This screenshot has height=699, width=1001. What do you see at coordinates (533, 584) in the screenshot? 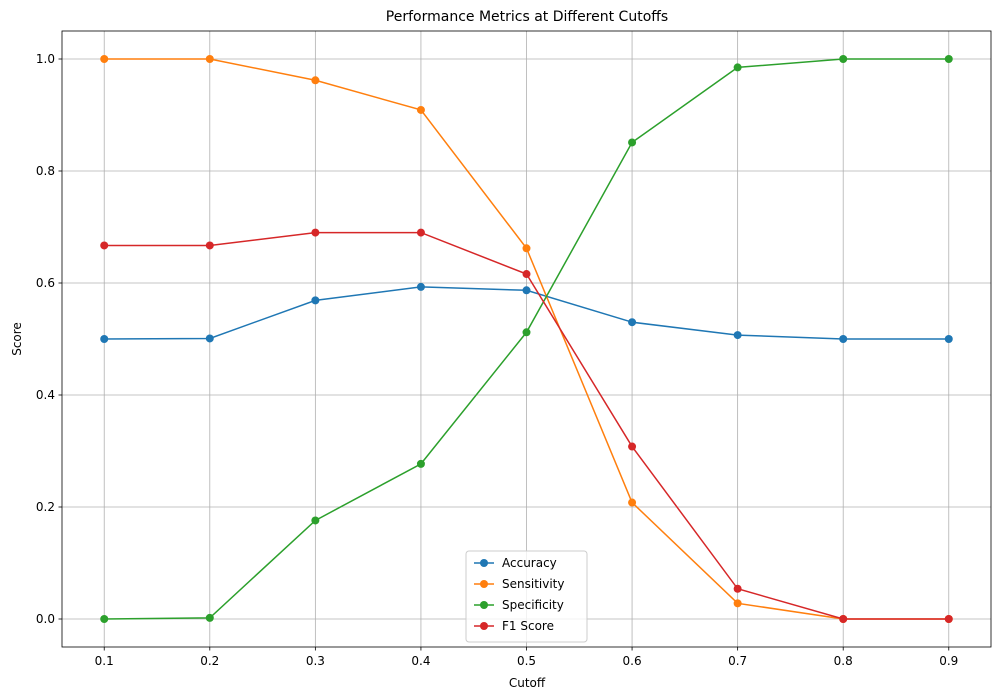
I see `legend-label: Sensitivity` at bounding box center [533, 584].